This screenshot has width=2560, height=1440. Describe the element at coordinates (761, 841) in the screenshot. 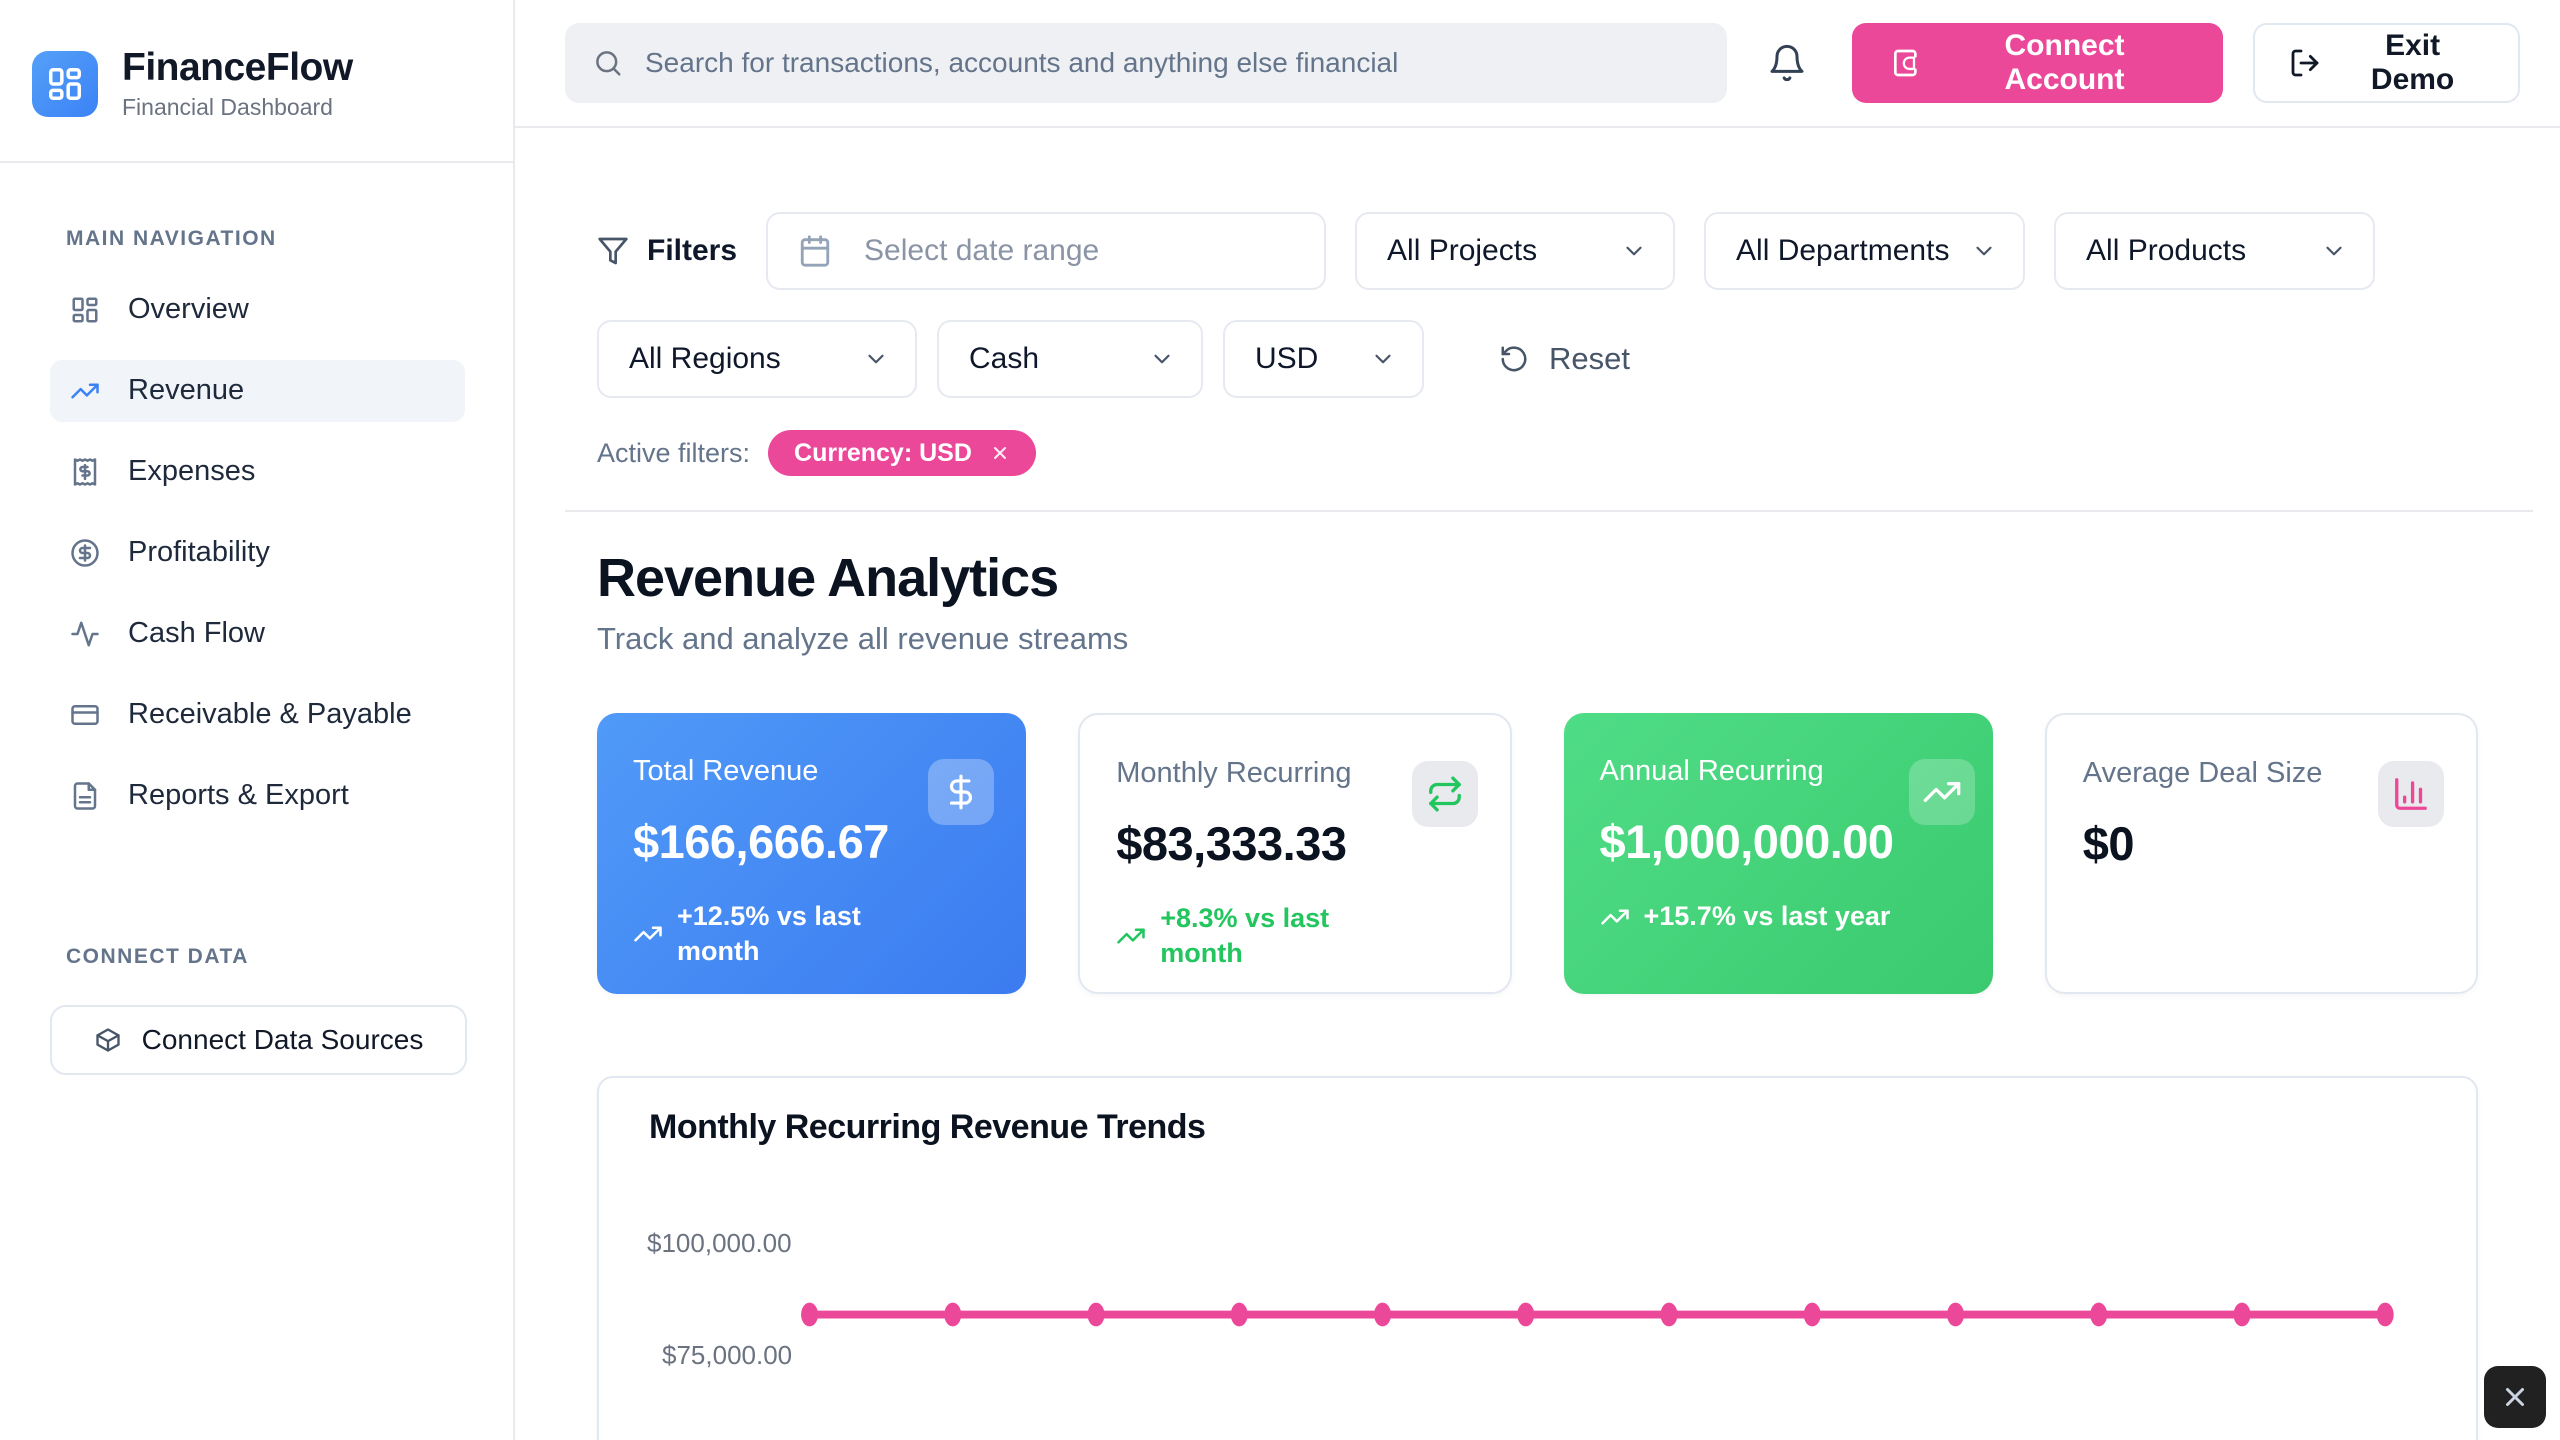

I see `card-value: $166,666.67` at that location.